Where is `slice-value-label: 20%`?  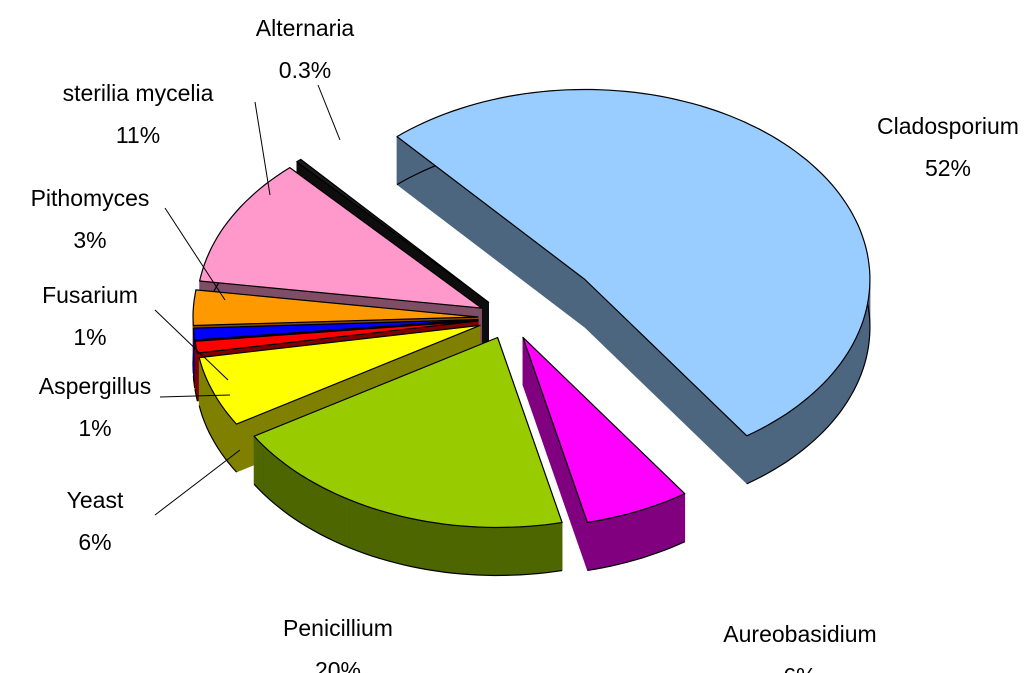 slice-value-label: 20% is located at coordinates (338, 665).